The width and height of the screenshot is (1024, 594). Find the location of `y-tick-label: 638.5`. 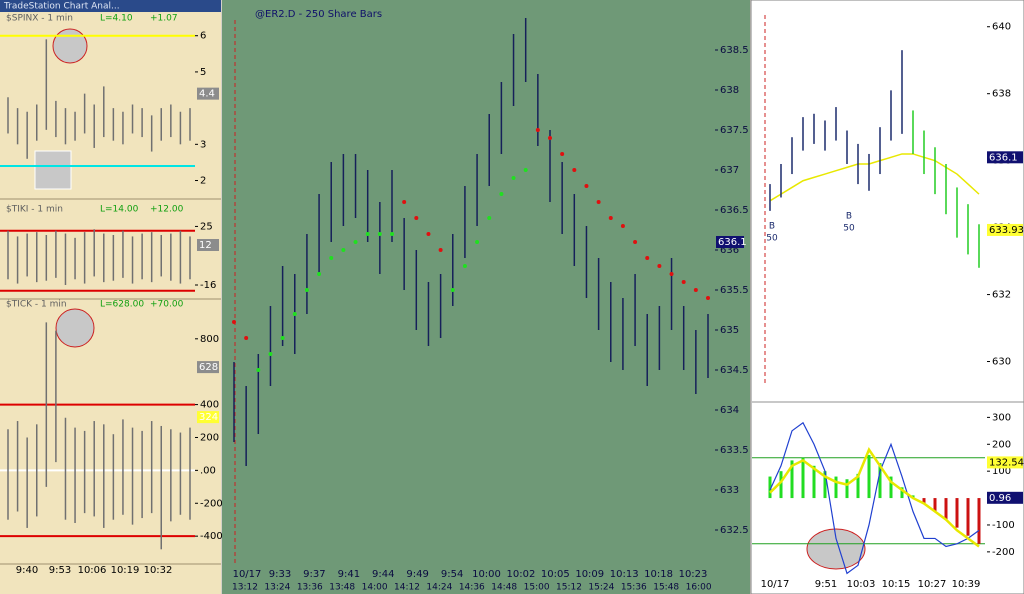

y-tick-label: 638.5 is located at coordinates (734, 50).